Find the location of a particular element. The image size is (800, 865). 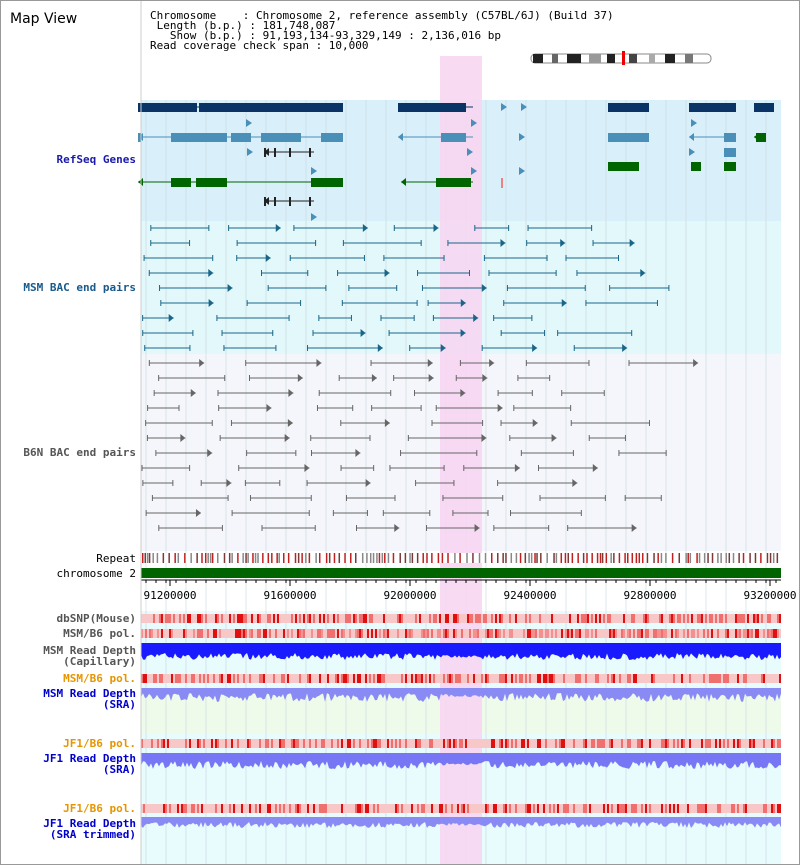

msm-capillary-depth-label: MSM Read Depth (Capillary) is located at coordinates (68, 656).